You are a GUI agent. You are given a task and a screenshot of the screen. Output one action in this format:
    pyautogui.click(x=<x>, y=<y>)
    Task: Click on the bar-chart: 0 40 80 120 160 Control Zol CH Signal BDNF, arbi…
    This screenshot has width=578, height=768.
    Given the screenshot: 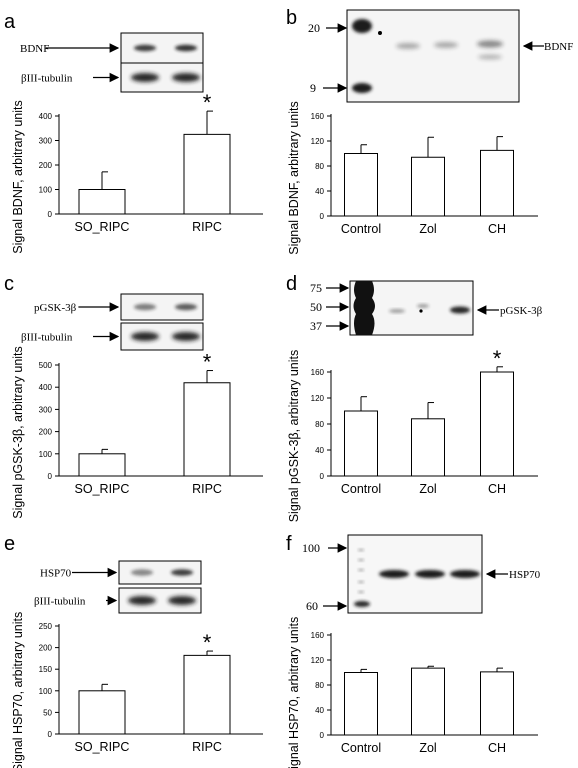 What is the action you would take?
    pyautogui.click(x=412, y=178)
    